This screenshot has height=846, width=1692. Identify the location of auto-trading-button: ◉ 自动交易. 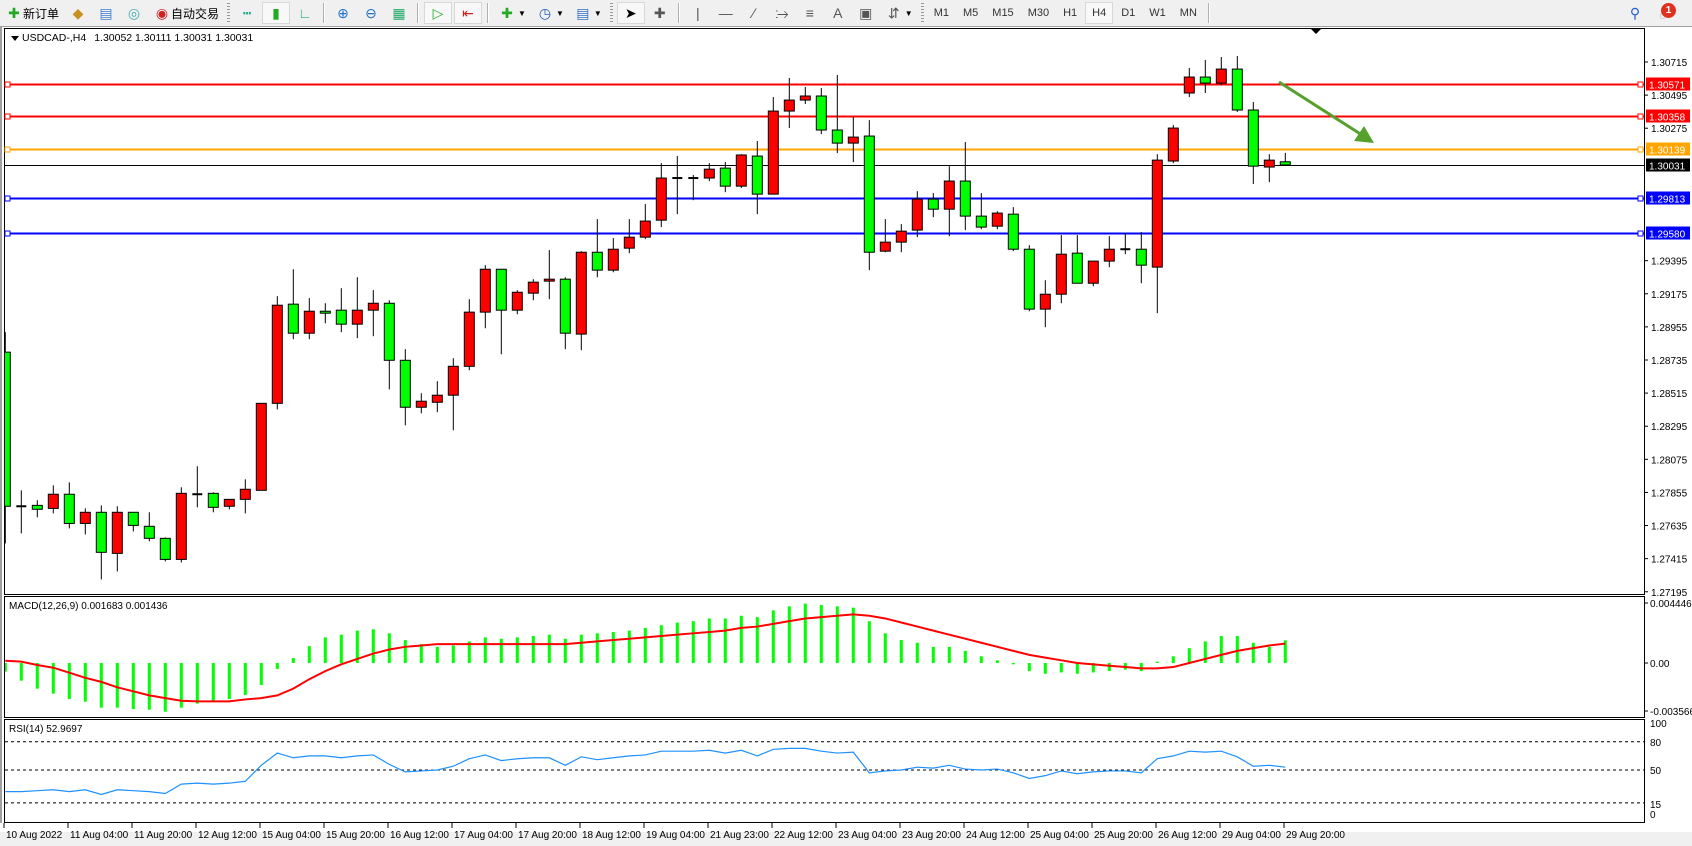
(186, 13).